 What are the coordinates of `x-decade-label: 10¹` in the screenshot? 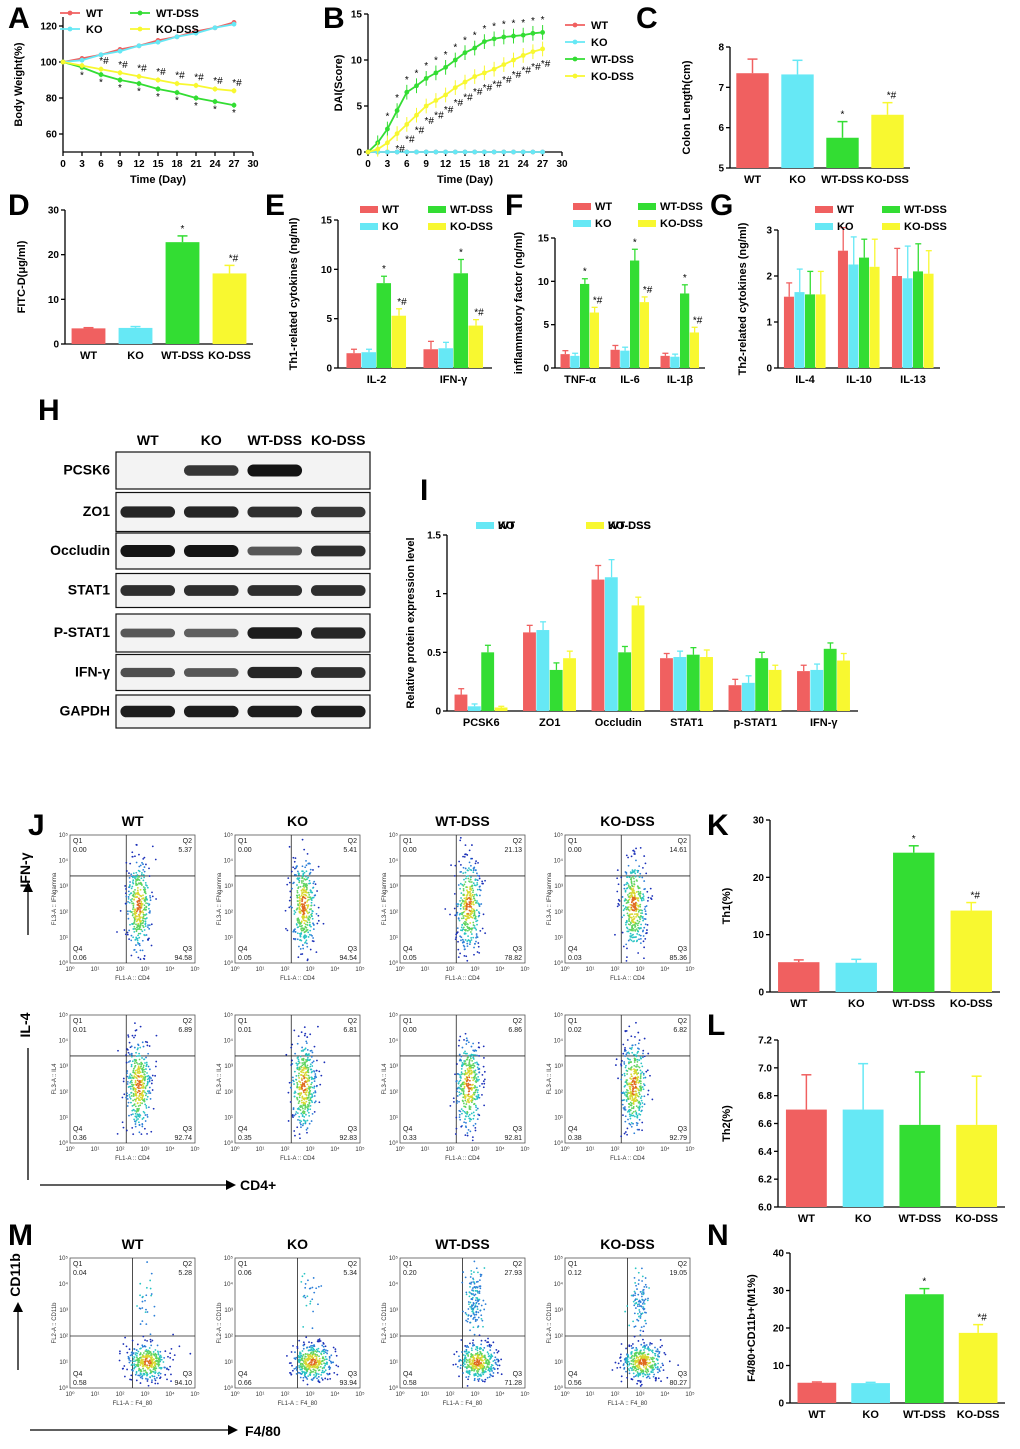 It's located at (590, 970).